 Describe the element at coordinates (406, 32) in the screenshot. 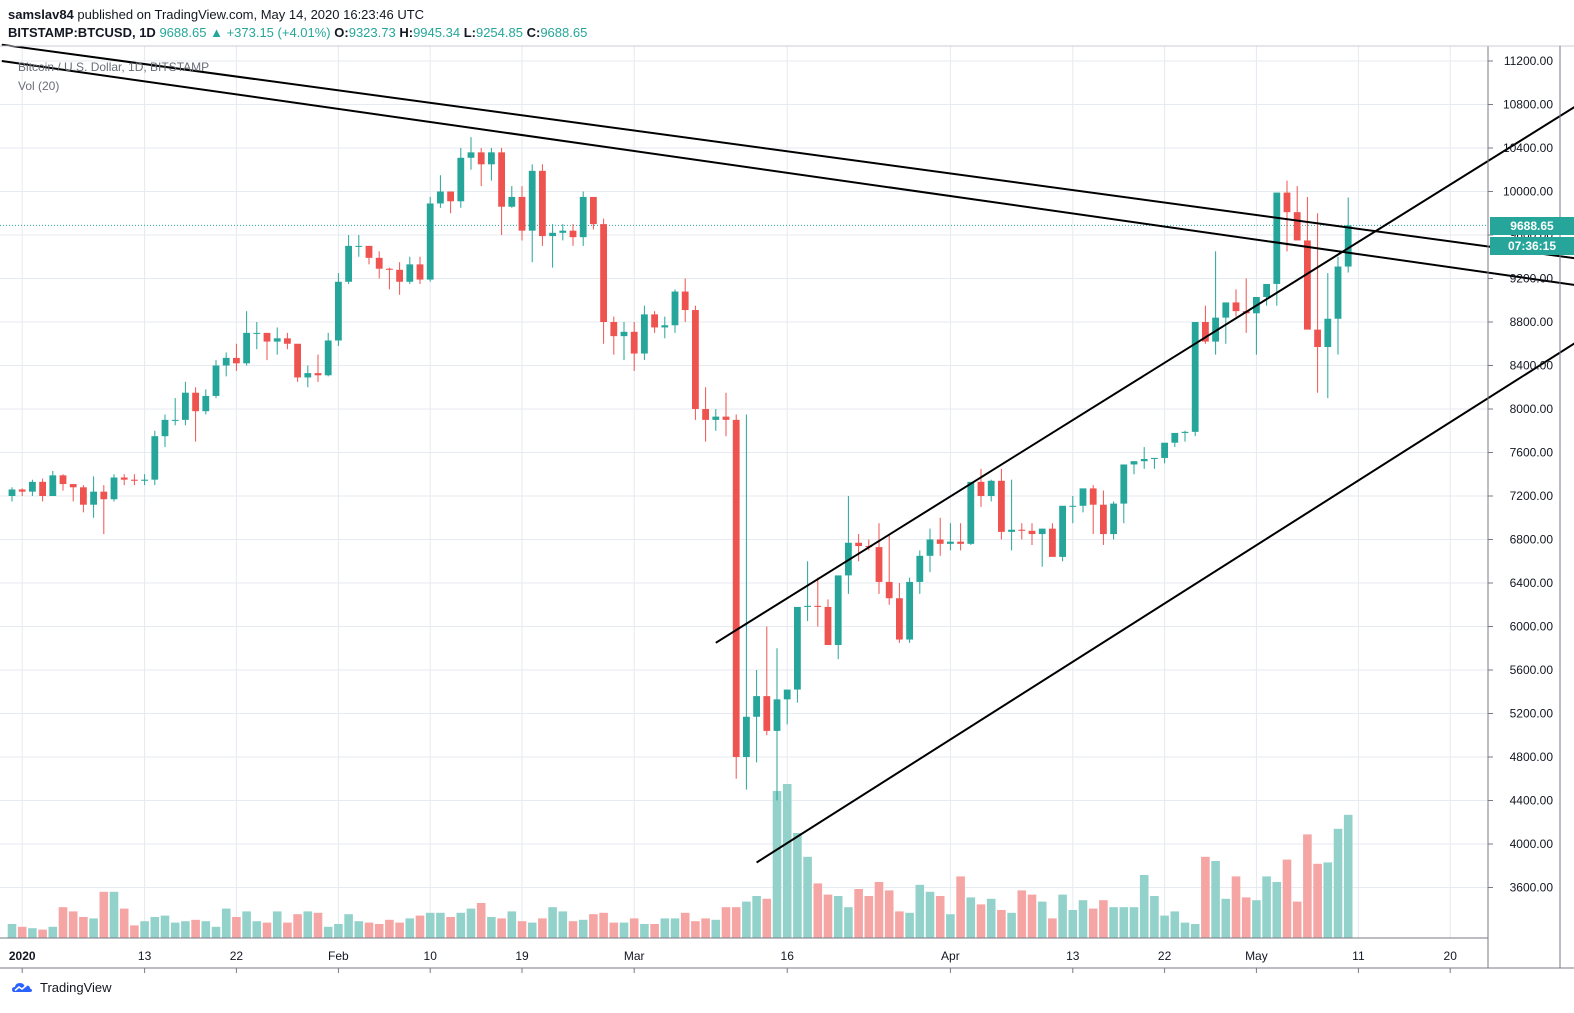

I see `high-label: H:` at that location.